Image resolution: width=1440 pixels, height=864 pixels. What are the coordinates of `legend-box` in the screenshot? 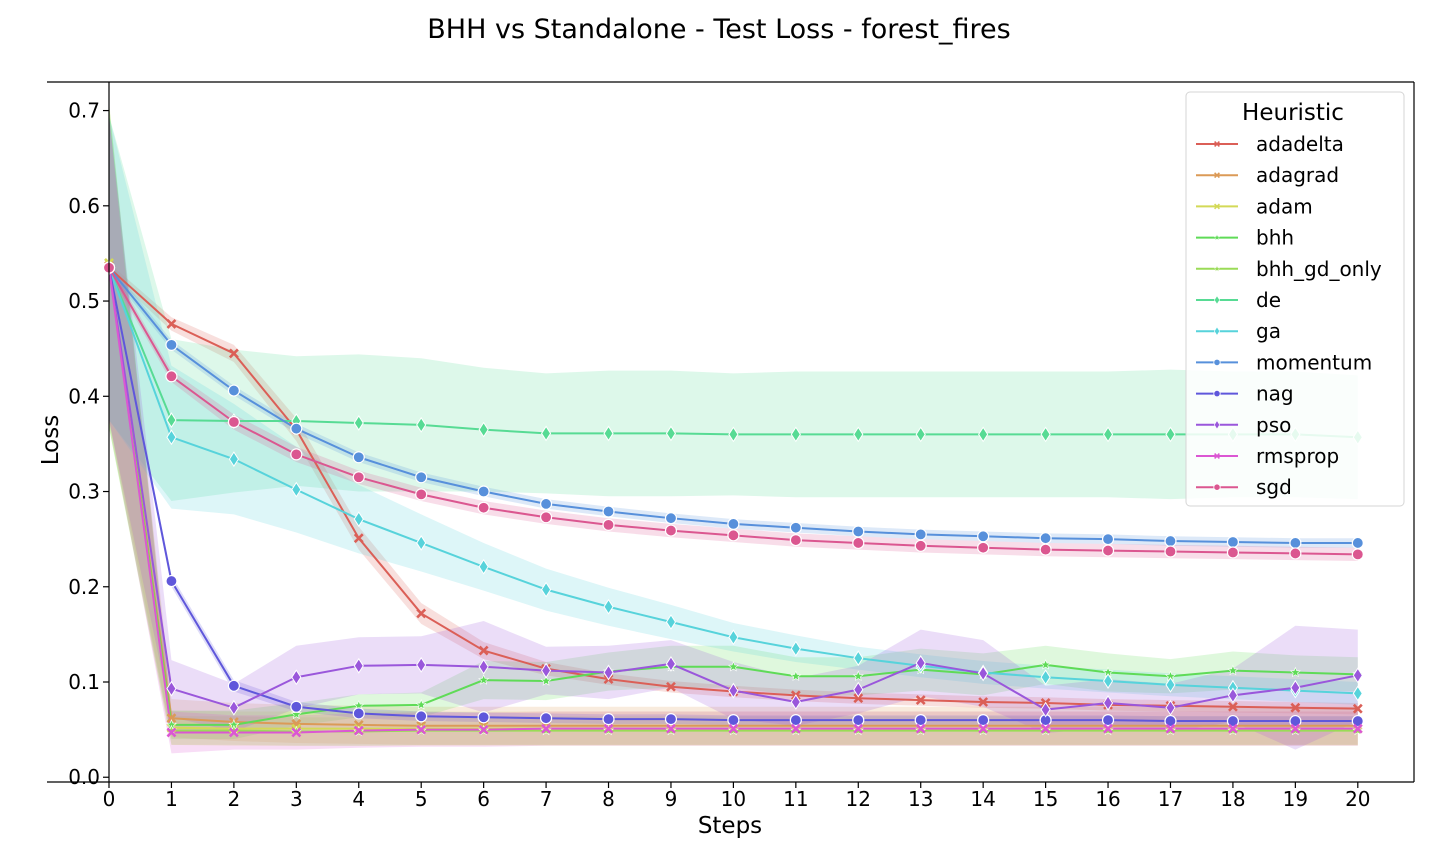 It's located at (1295, 299).